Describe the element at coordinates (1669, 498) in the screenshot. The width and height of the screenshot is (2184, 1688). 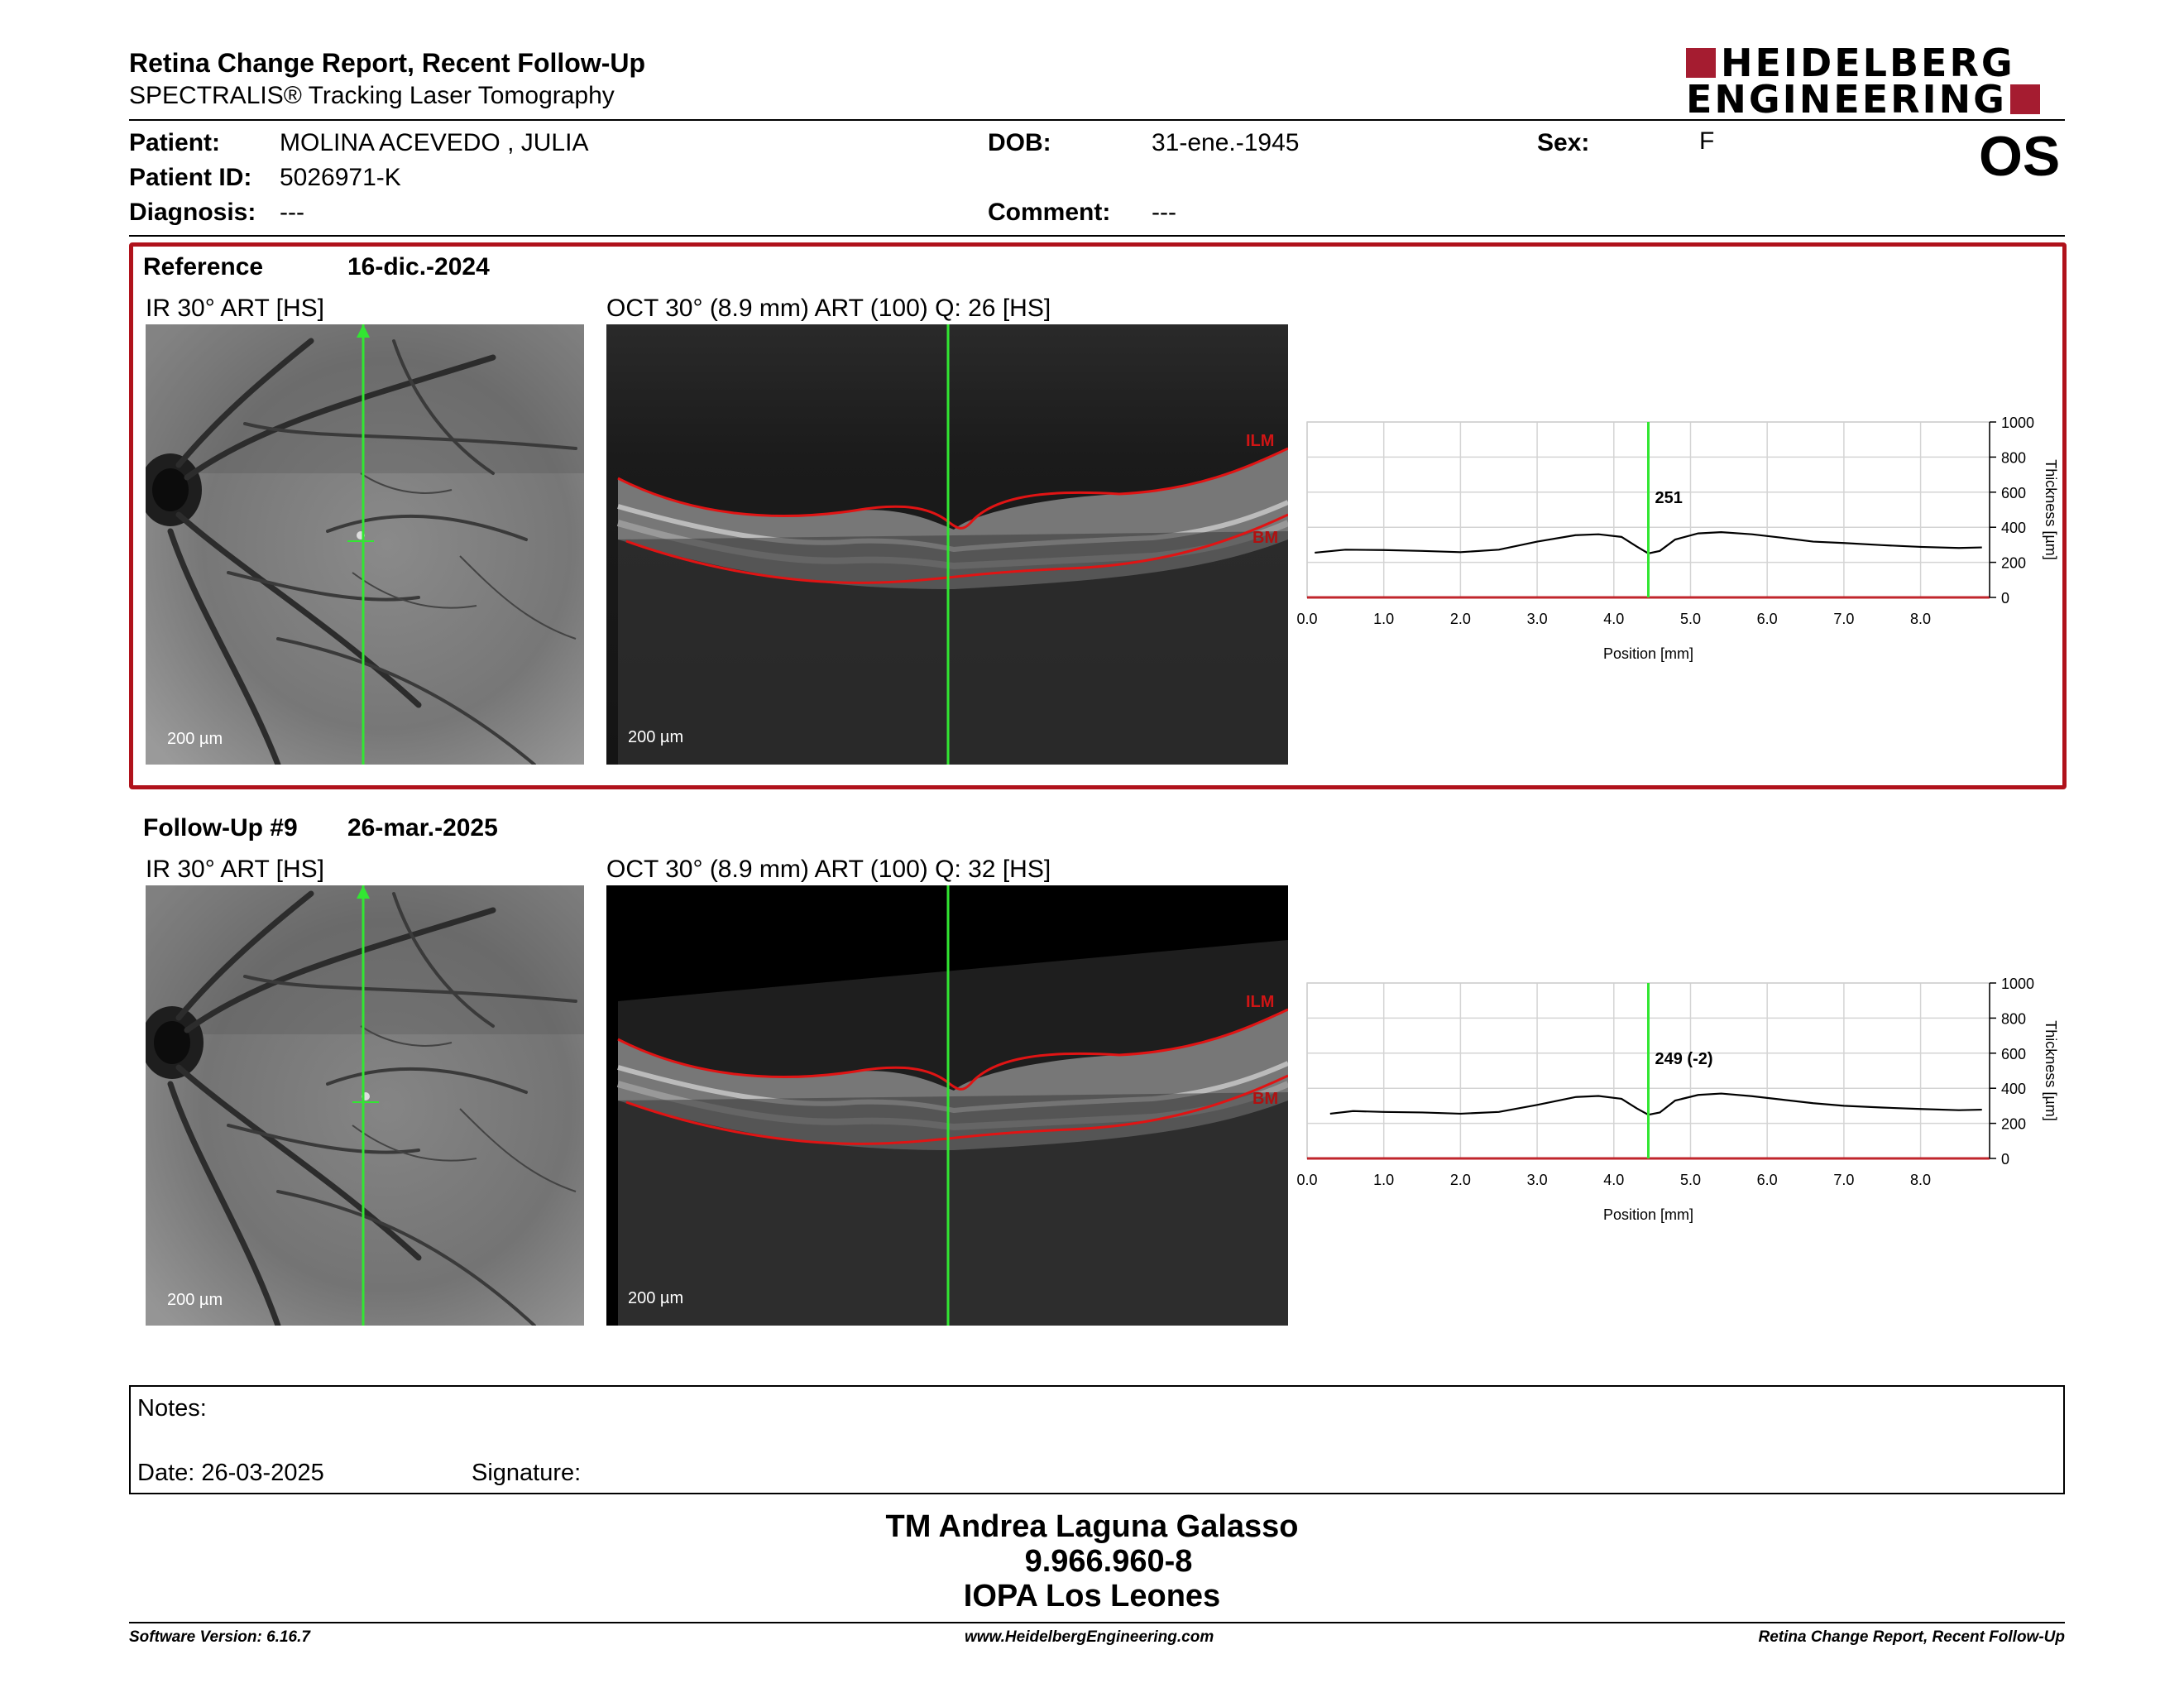
I see `marker-value-label: 251` at that location.